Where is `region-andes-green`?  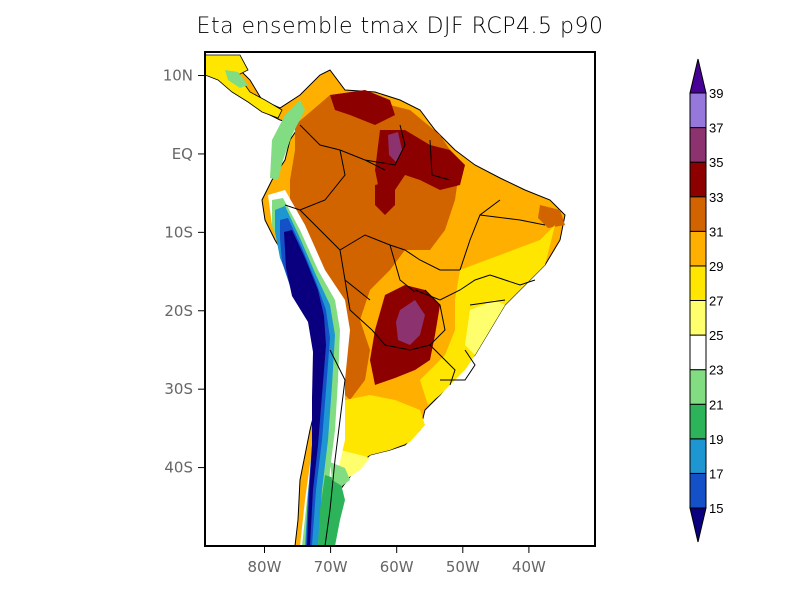 region-andes-green is located at coordinates (287, 140).